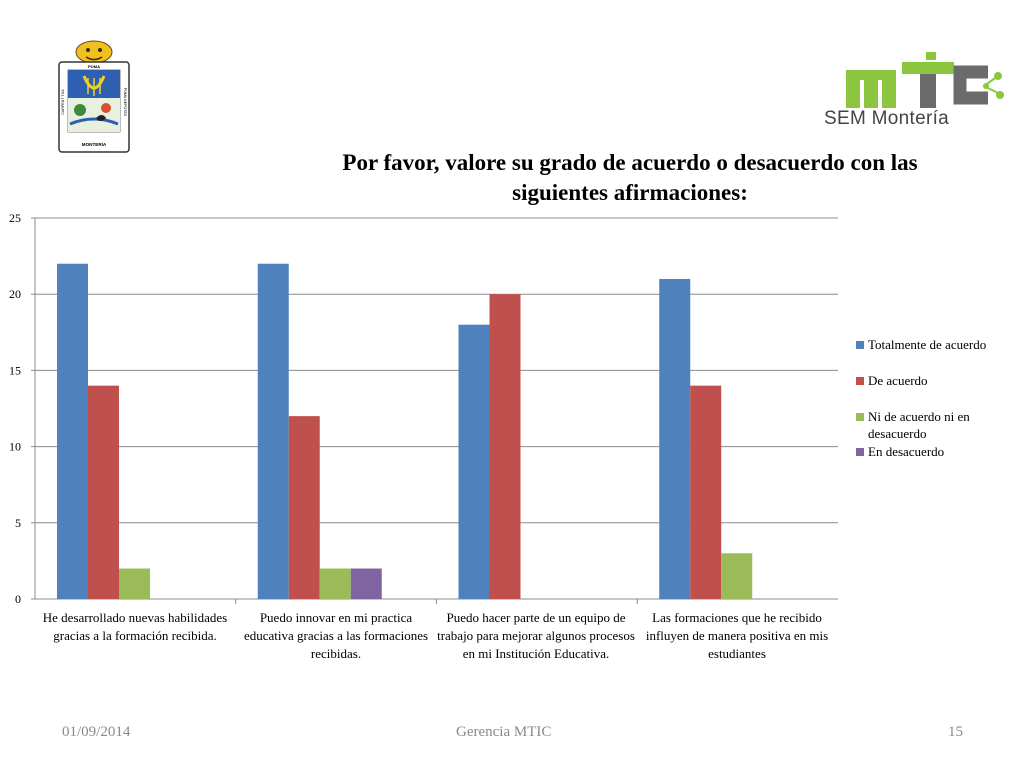  What do you see at coordinates (630, 192) in the screenshot?
I see `chart-title-line-2: siguientes afirmaciones:` at bounding box center [630, 192].